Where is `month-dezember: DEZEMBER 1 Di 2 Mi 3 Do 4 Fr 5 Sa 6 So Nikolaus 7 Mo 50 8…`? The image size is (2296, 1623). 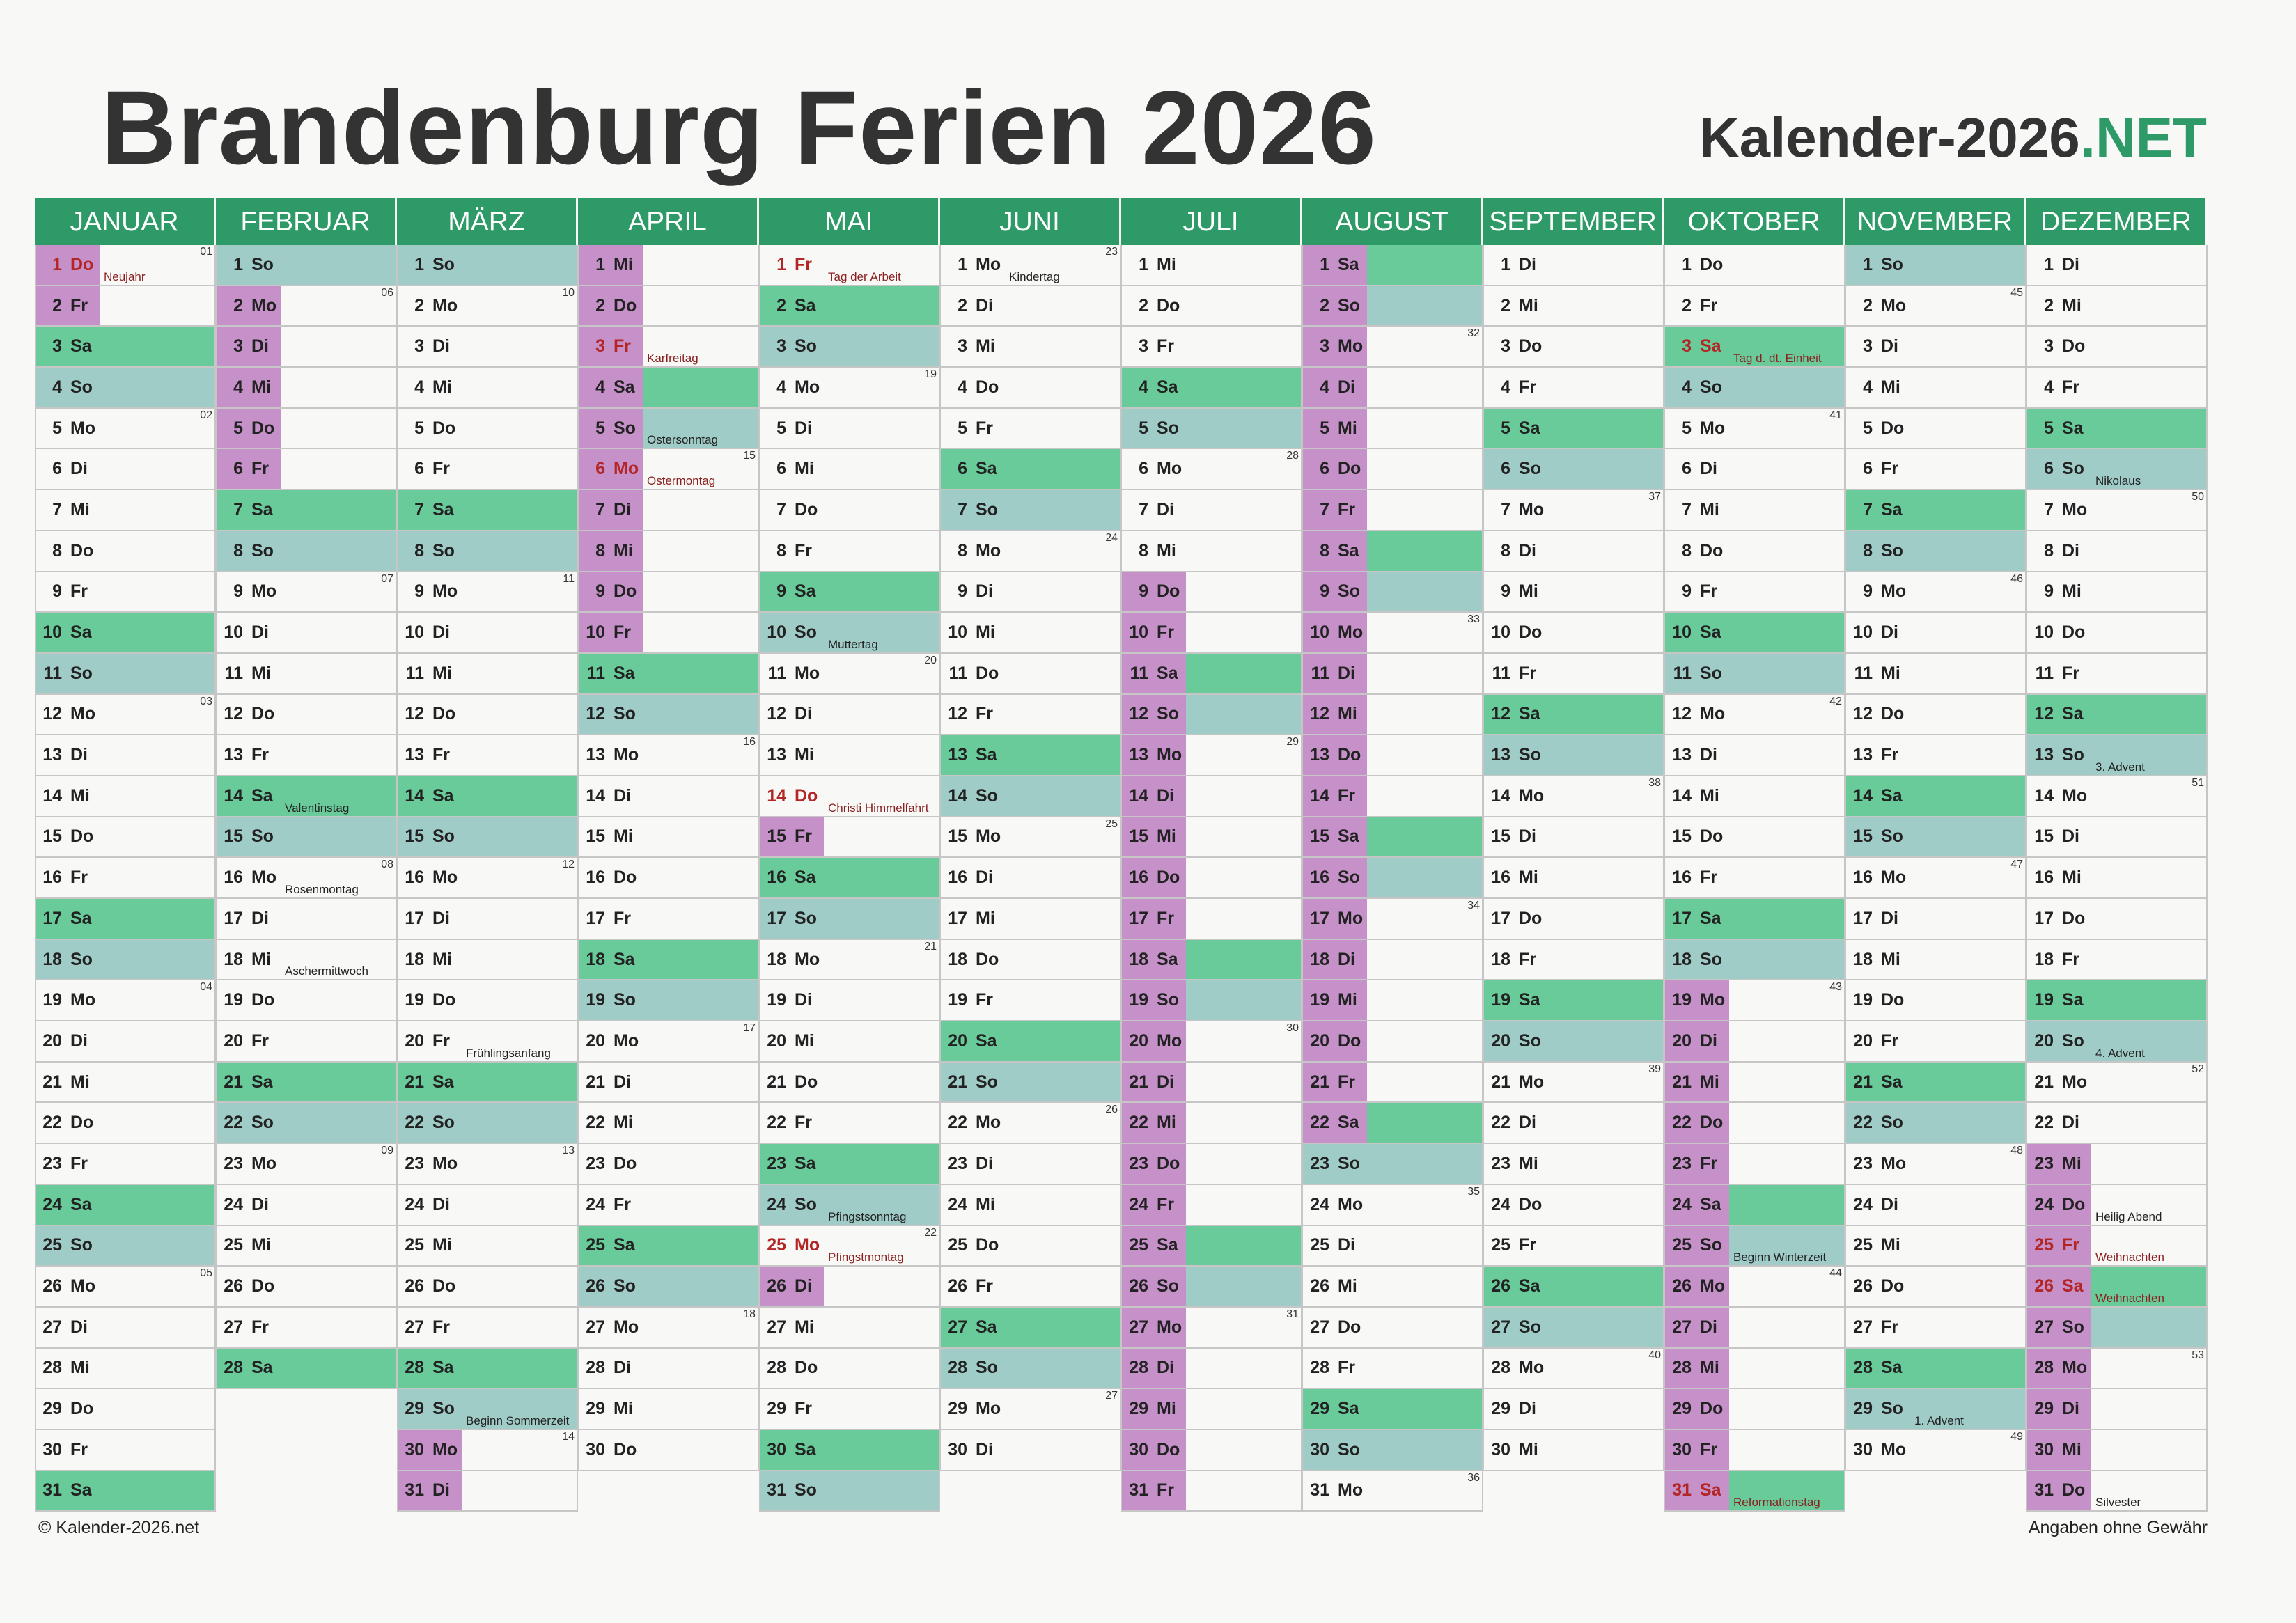
month-dezember: DEZEMBER 1 Di 2 Mi 3 Do 4 Fr 5 Sa 6 So Nikolaus 7 Mo 50 8… is located at coordinates (2117, 855).